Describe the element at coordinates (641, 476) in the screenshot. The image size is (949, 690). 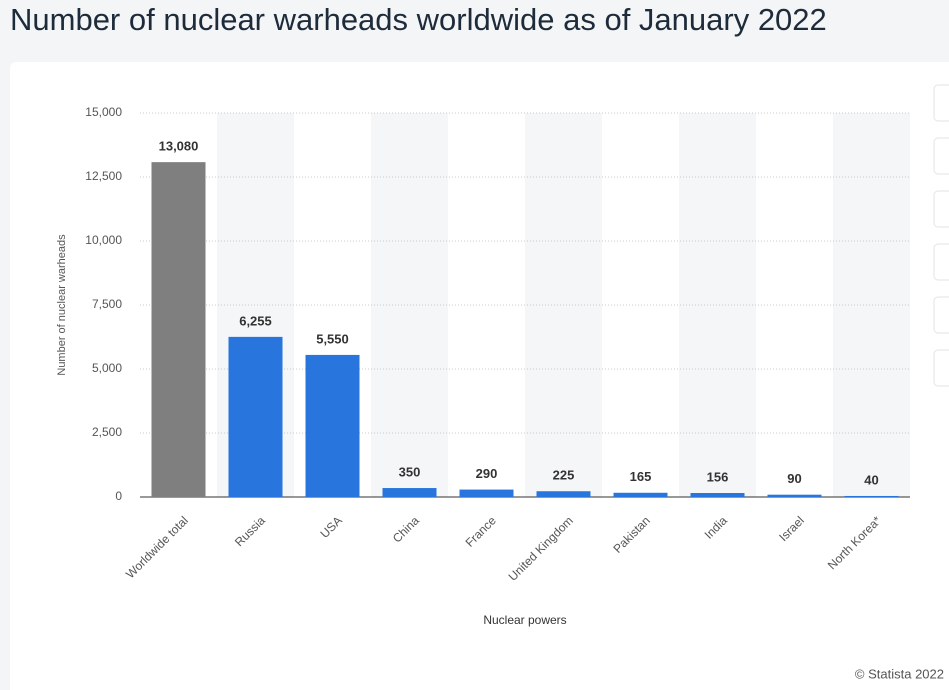
I see `value-label: 165` at that location.